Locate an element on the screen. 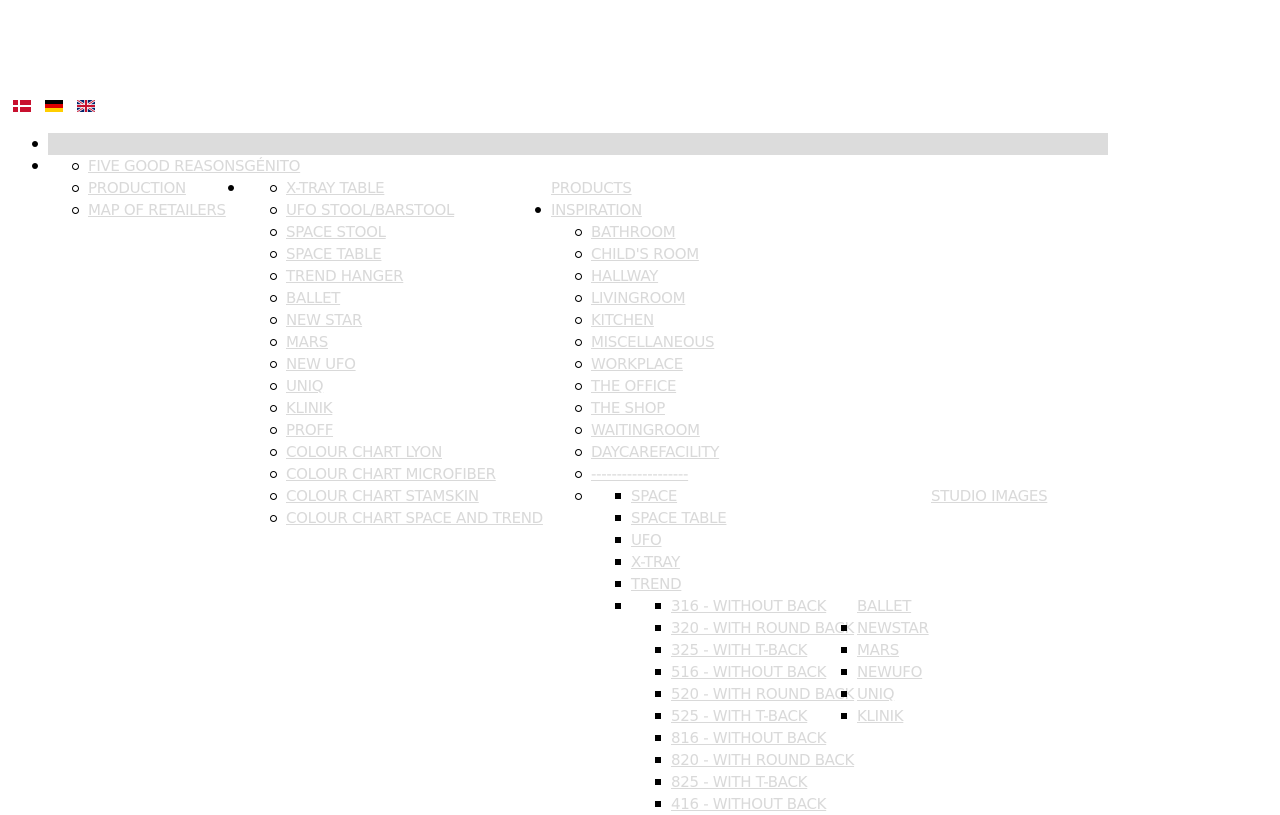 This screenshot has width=1280, height=815. menu-item-products: TREND HANGER is located at coordinates (345, 276).